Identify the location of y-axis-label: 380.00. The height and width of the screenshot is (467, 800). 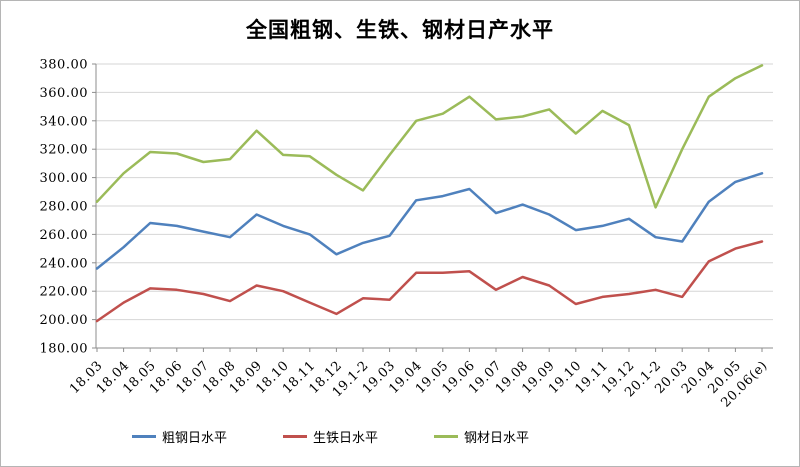
(64, 65).